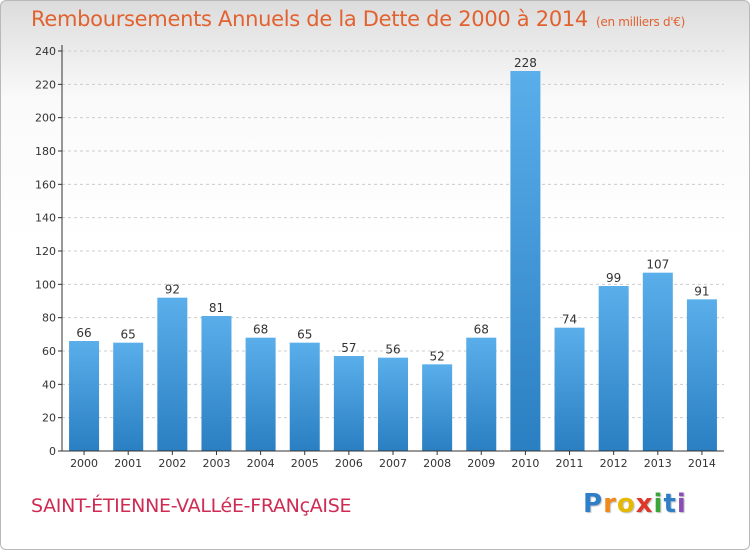 The image size is (750, 550). Describe the element at coordinates (45, 151) in the screenshot. I see `y-tick-label: 180` at that location.